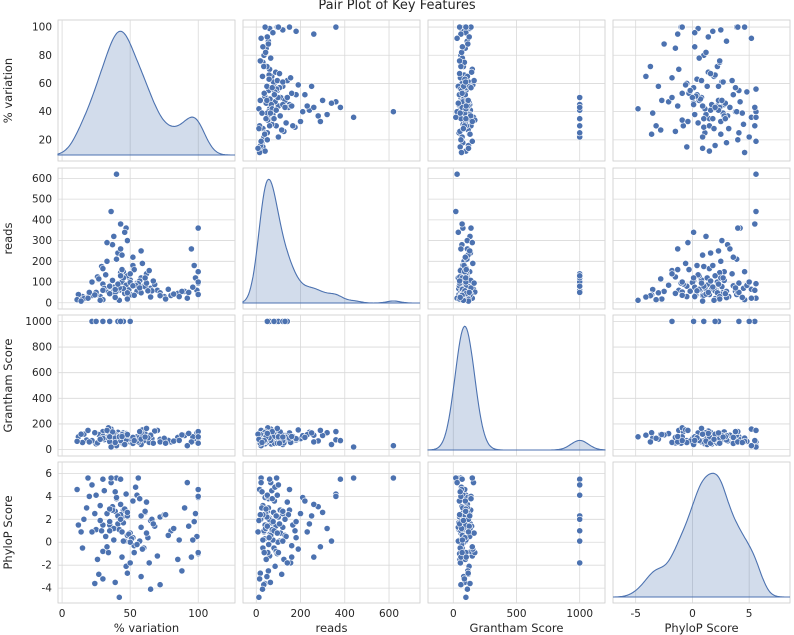  What do you see at coordinates (301, 614) in the screenshot?
I see `x-tick-label: 200` at bounding box center [301, 614].